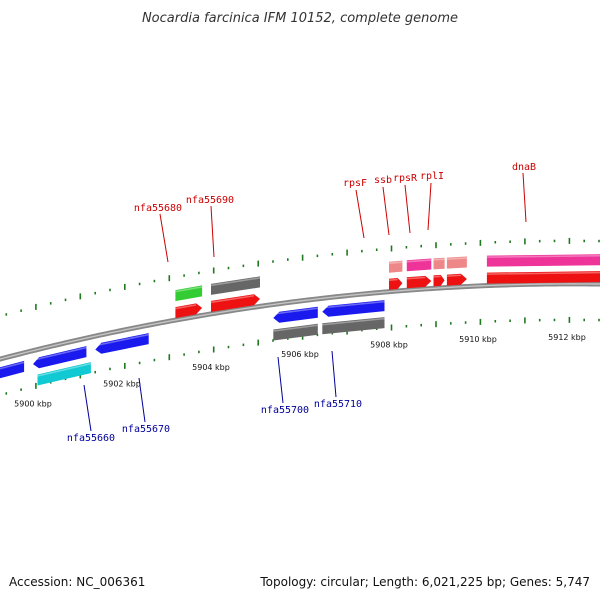  Describe the element at coordinates (214, 421) in the screenshot. I see `reverse-gene-labels: nfa55660 nfa55670 nfa55700 nfa55710` at that location.